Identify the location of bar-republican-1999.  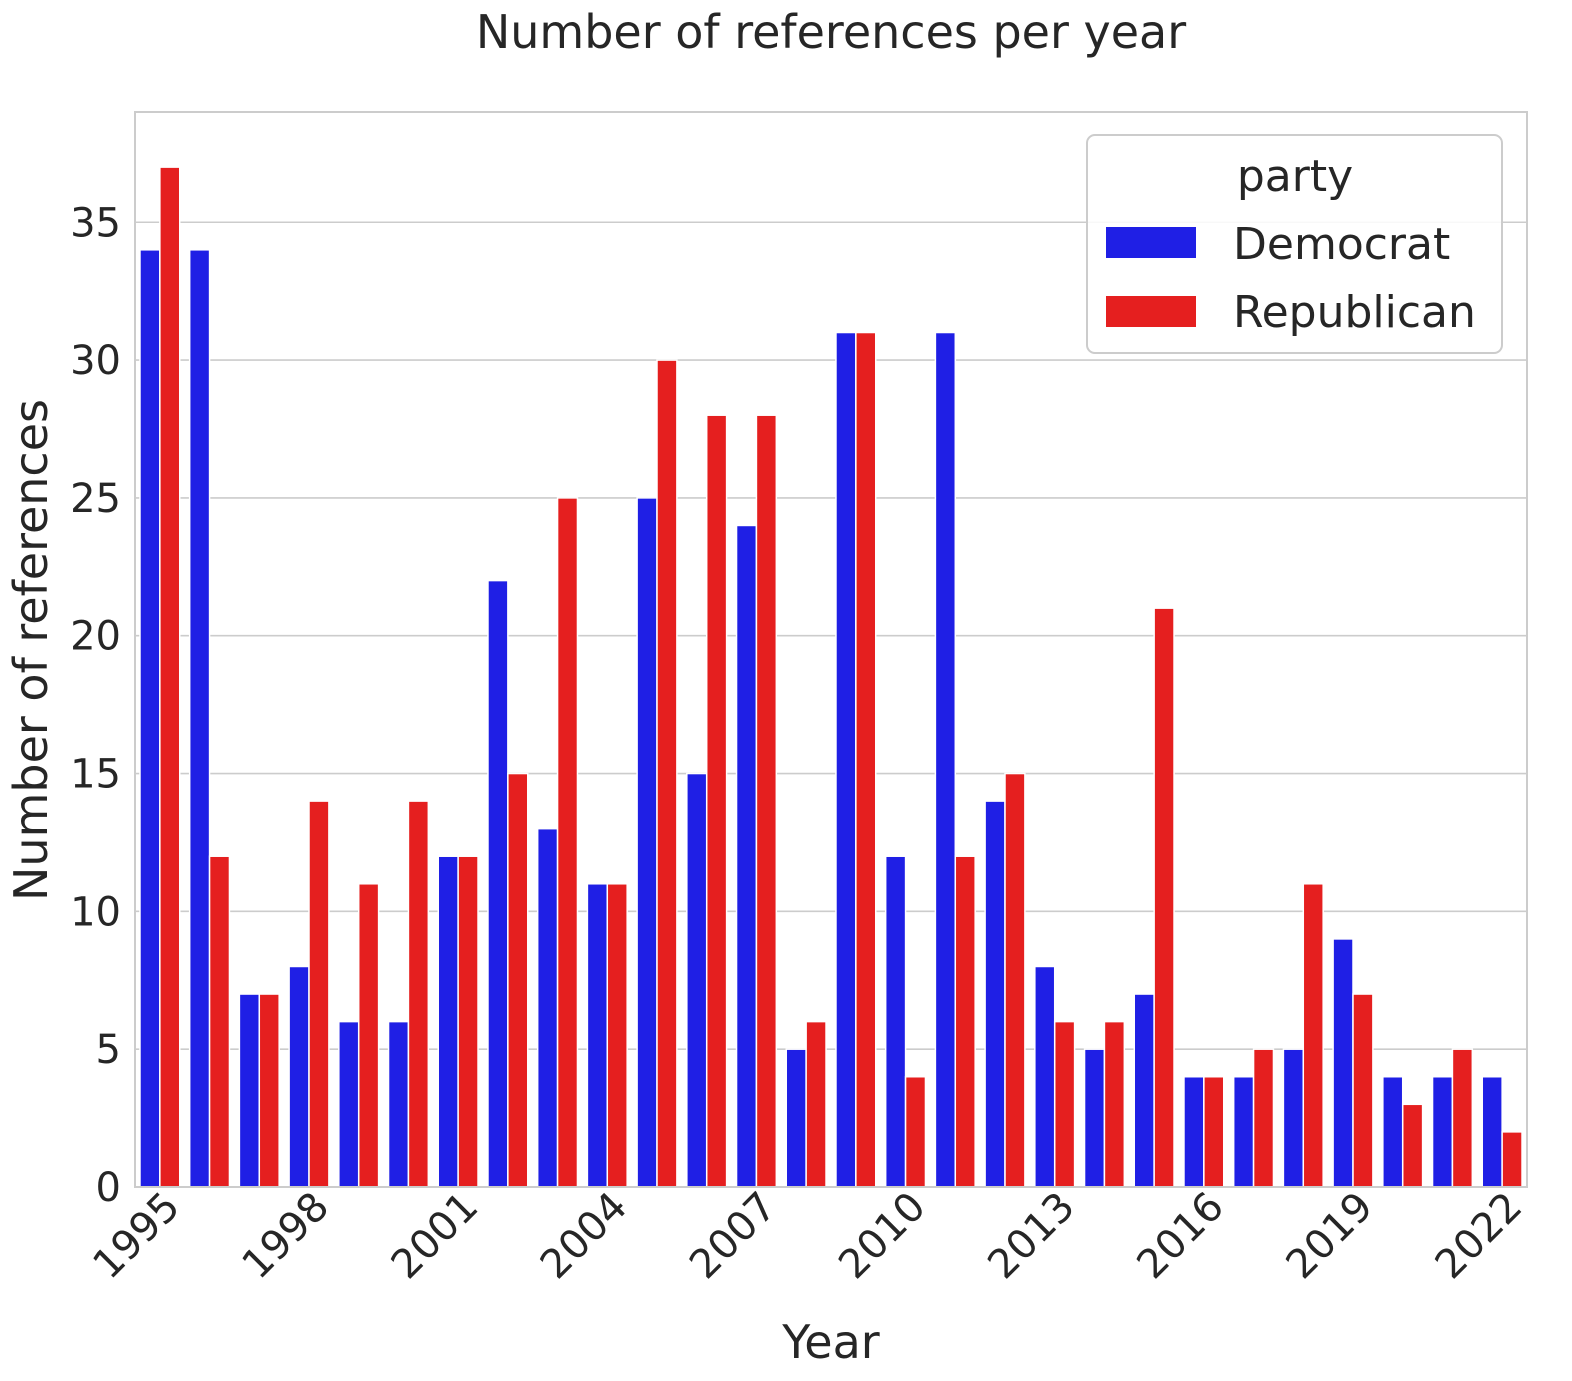
(368, 1035).